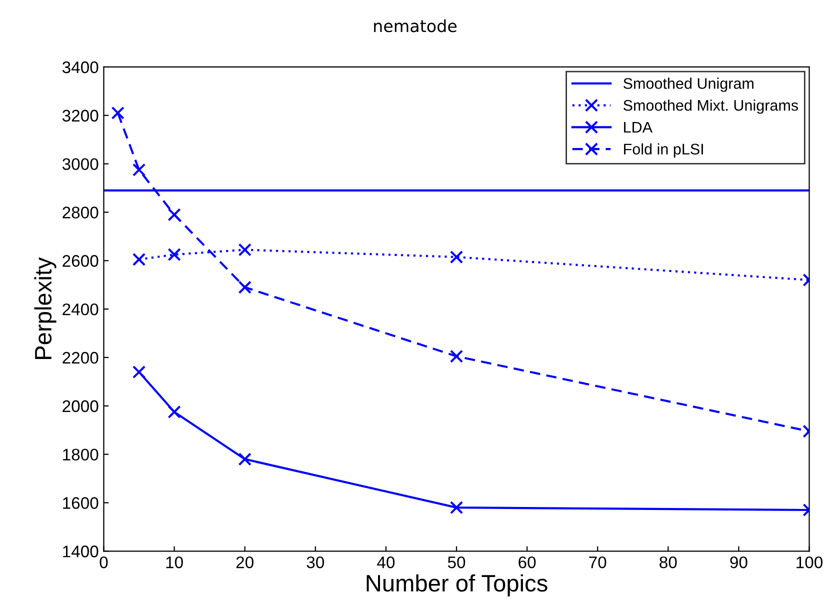 The height and width of the screenshot is (609, 830). Describe the element at coordinates (711, 107) in the screenshot. I see `legend-label: Smoothed Mixt. Unigrams` at that location.